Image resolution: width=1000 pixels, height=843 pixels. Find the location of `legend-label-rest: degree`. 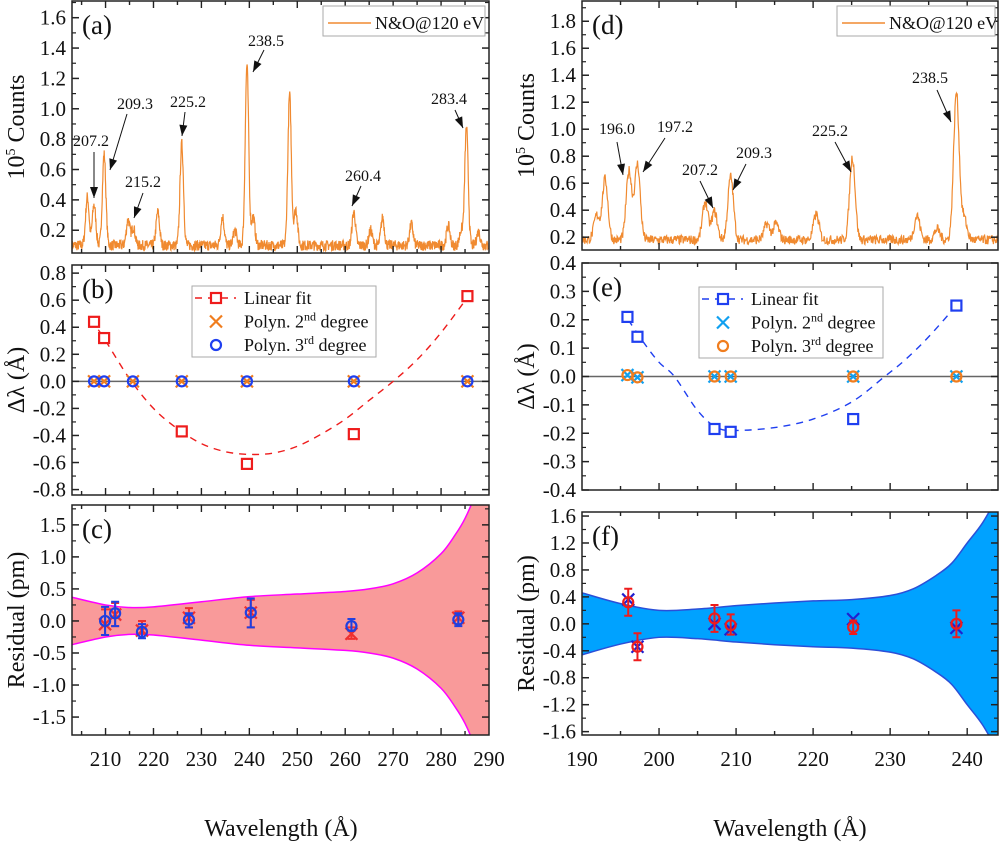

legend-label-rest: degree is located at coordinates (849, 323).